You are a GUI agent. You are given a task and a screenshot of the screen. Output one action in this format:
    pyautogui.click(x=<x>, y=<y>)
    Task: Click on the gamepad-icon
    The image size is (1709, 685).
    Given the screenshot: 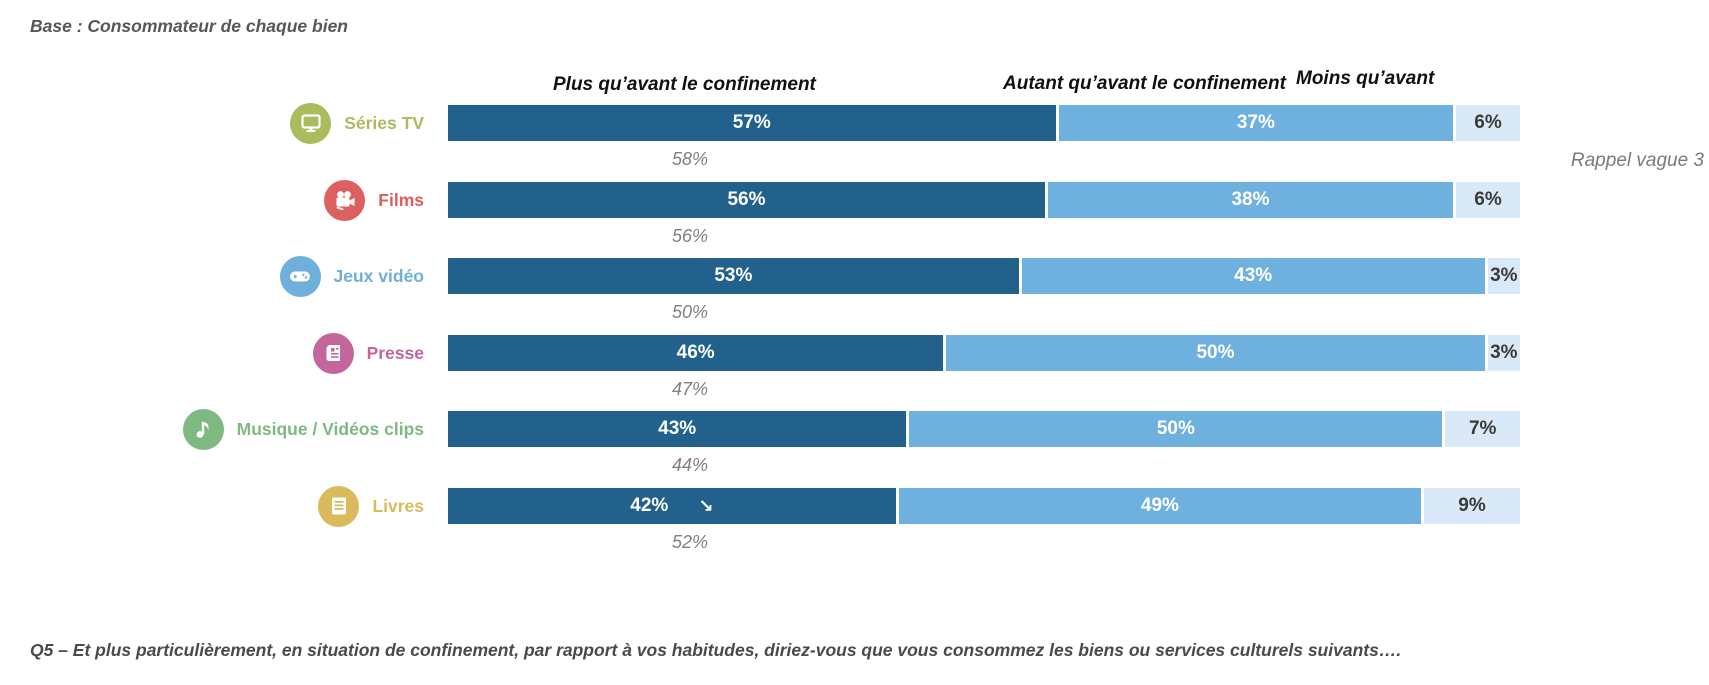 What is the action you would take?
    pyautogui.click(x=300, y=276)
    